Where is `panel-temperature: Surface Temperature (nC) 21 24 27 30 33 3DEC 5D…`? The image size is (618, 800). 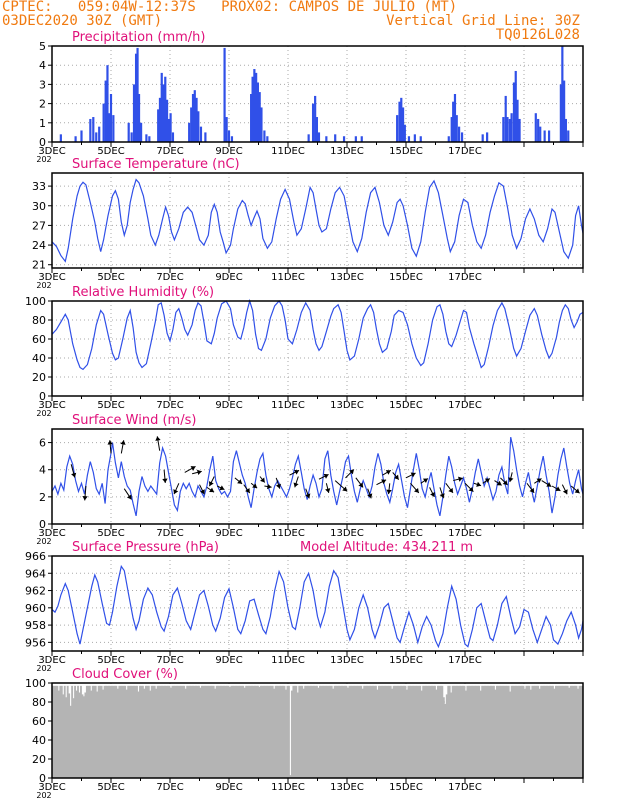
panel-temperature: Surface Temperature (nC) 21 24 27 30 33 3DEC 5D… is located at coordinates (308, 223).